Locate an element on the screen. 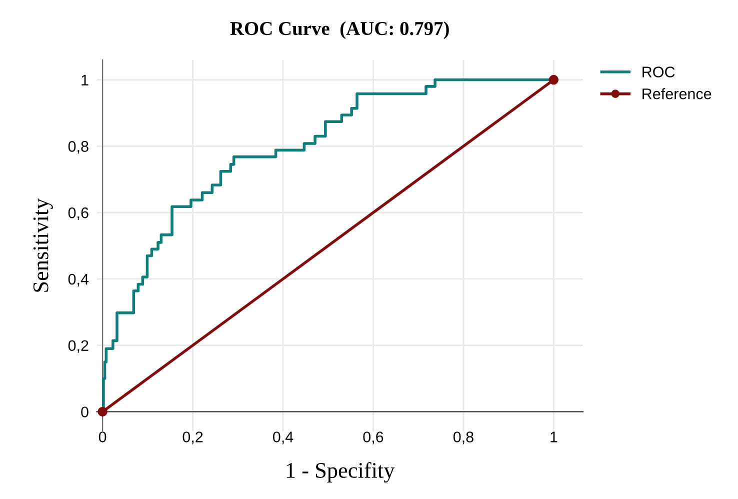  x-tick-label: 0,2 is located at coordinates (192, 438).